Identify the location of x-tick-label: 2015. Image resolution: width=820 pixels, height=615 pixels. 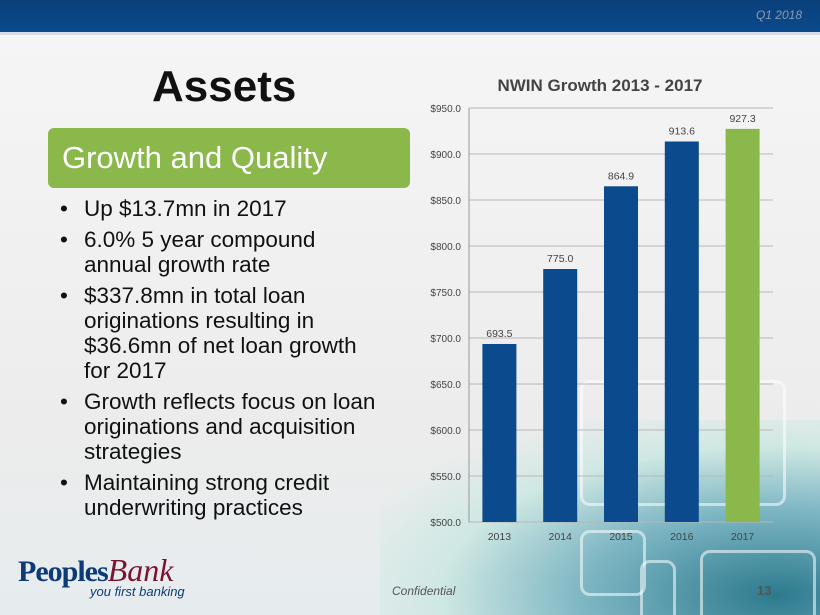
(621, 537).